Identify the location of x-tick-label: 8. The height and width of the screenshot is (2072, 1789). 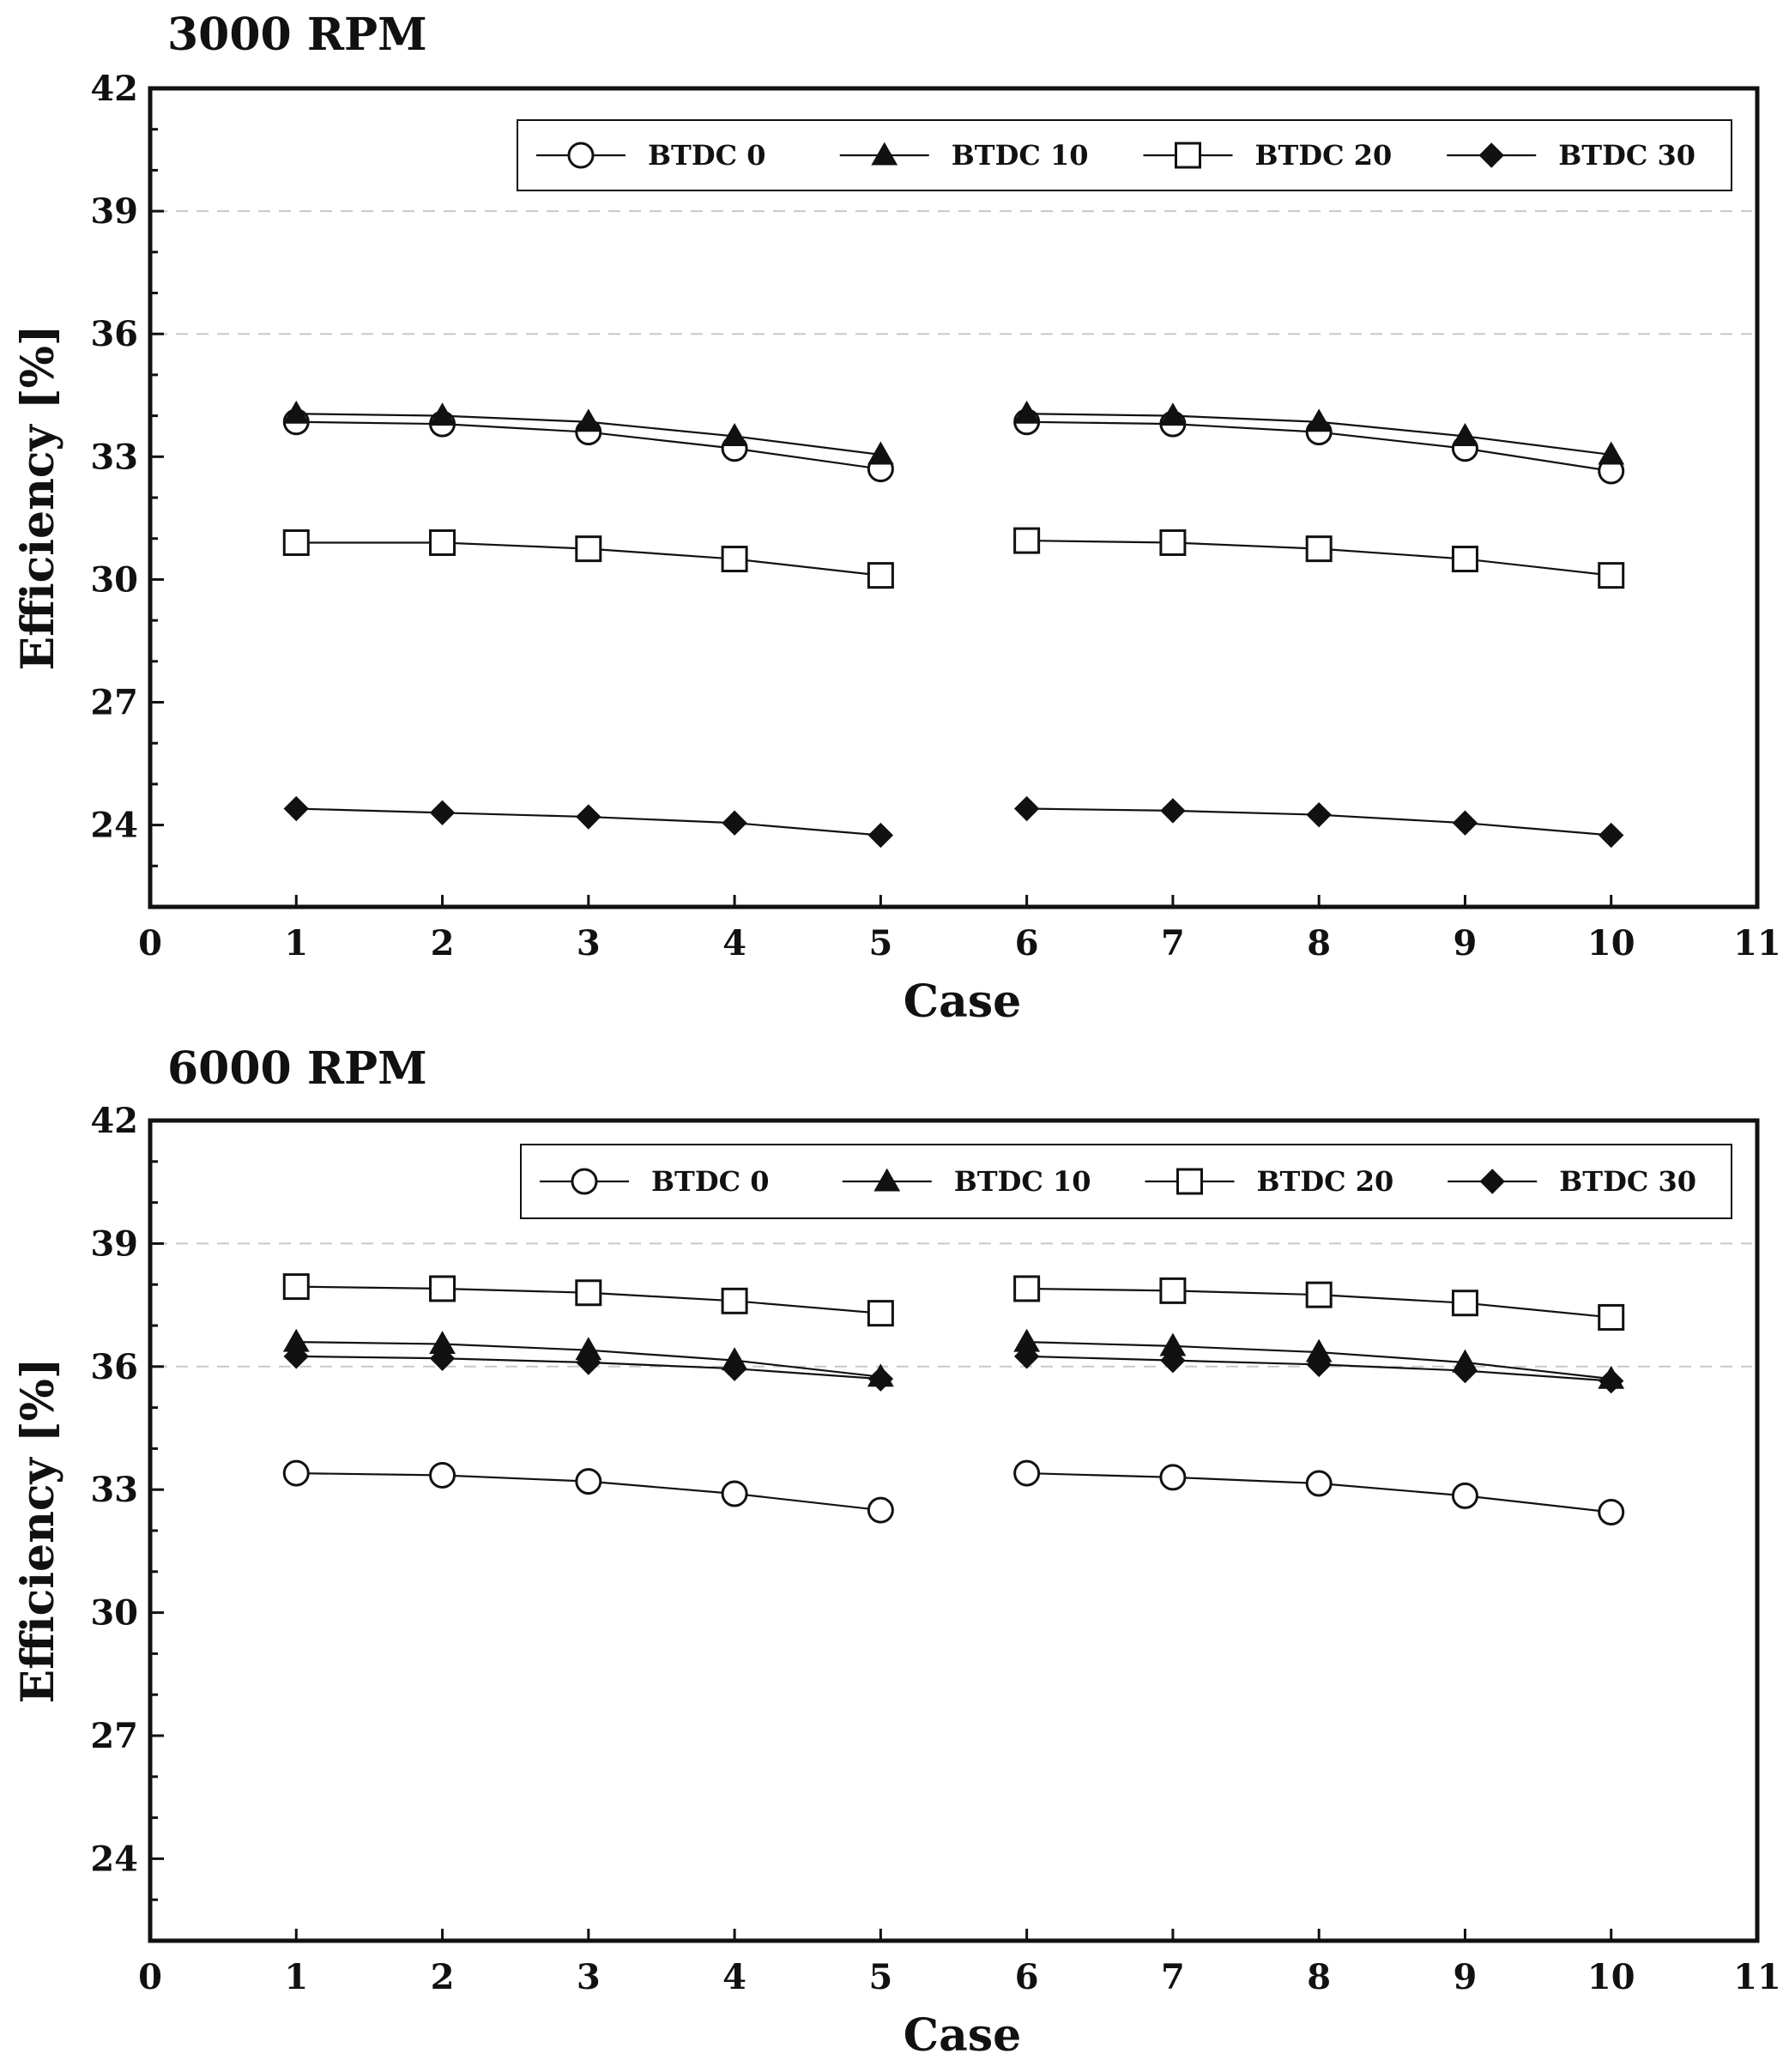
(1319, 1977).